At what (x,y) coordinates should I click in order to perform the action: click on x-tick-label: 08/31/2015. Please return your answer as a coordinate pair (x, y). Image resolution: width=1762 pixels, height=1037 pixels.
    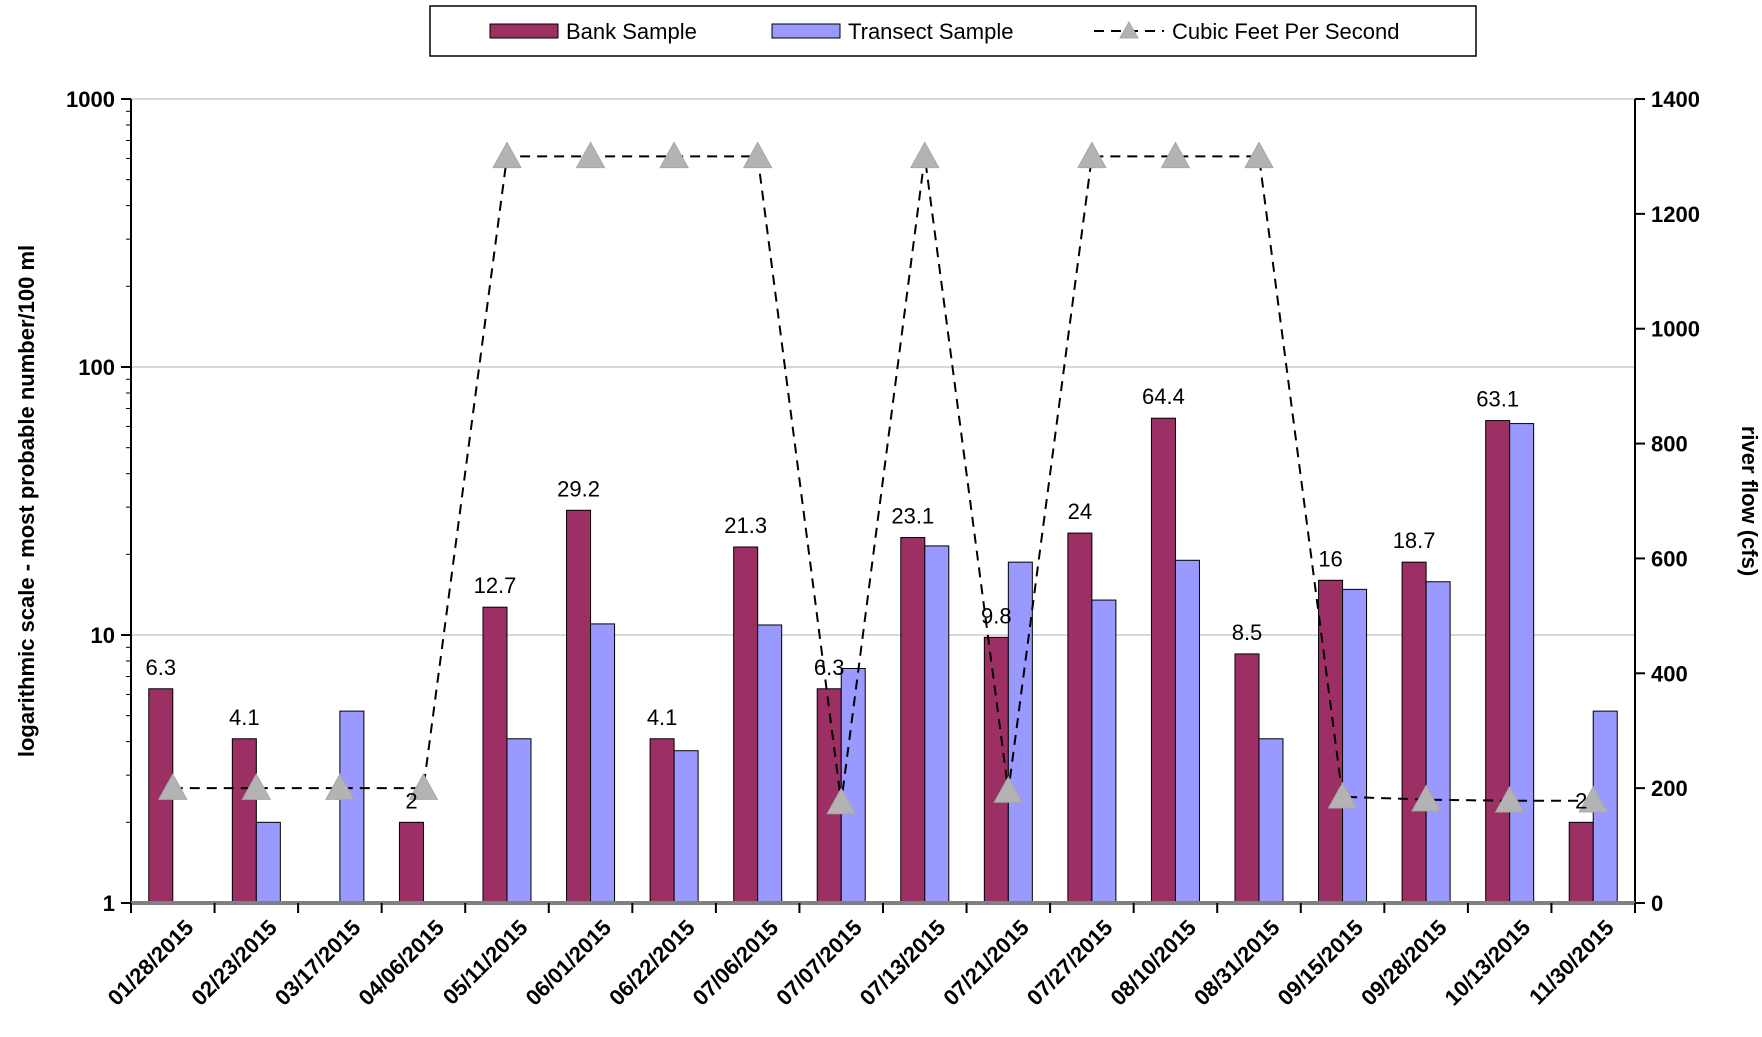
    Looking at the image, I should click on (1237, 963).